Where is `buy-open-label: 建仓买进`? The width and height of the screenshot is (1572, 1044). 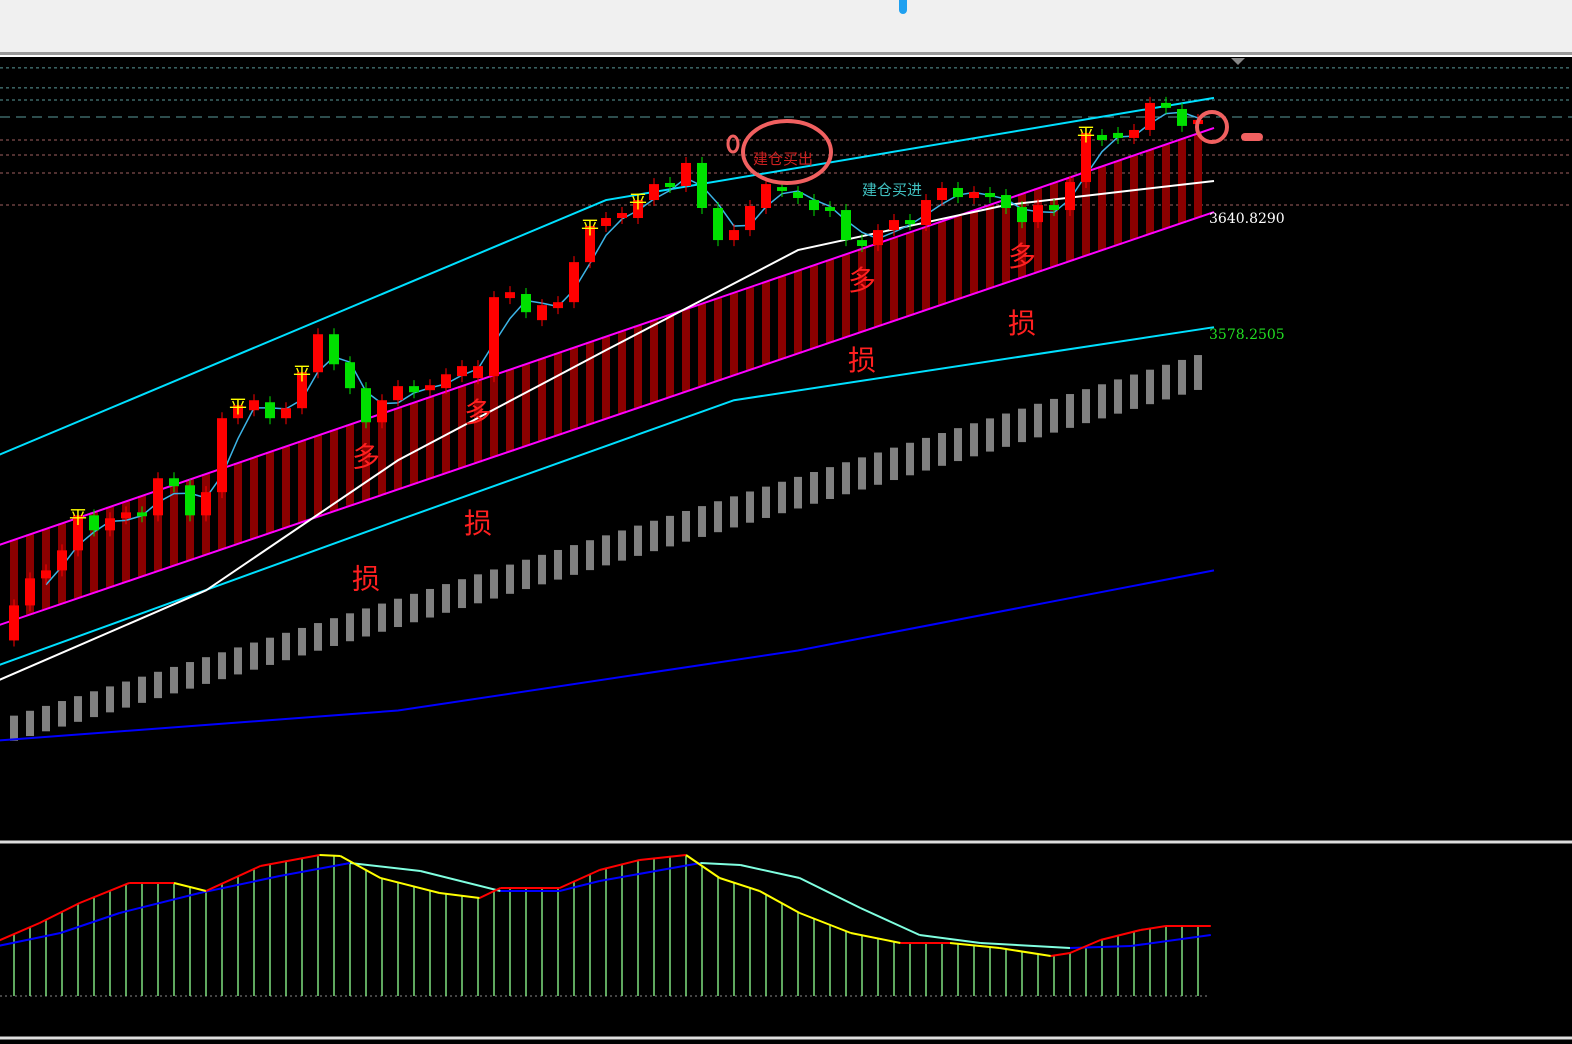 buy-open-label: 建仓买进 is located at coordinates (892, 190).